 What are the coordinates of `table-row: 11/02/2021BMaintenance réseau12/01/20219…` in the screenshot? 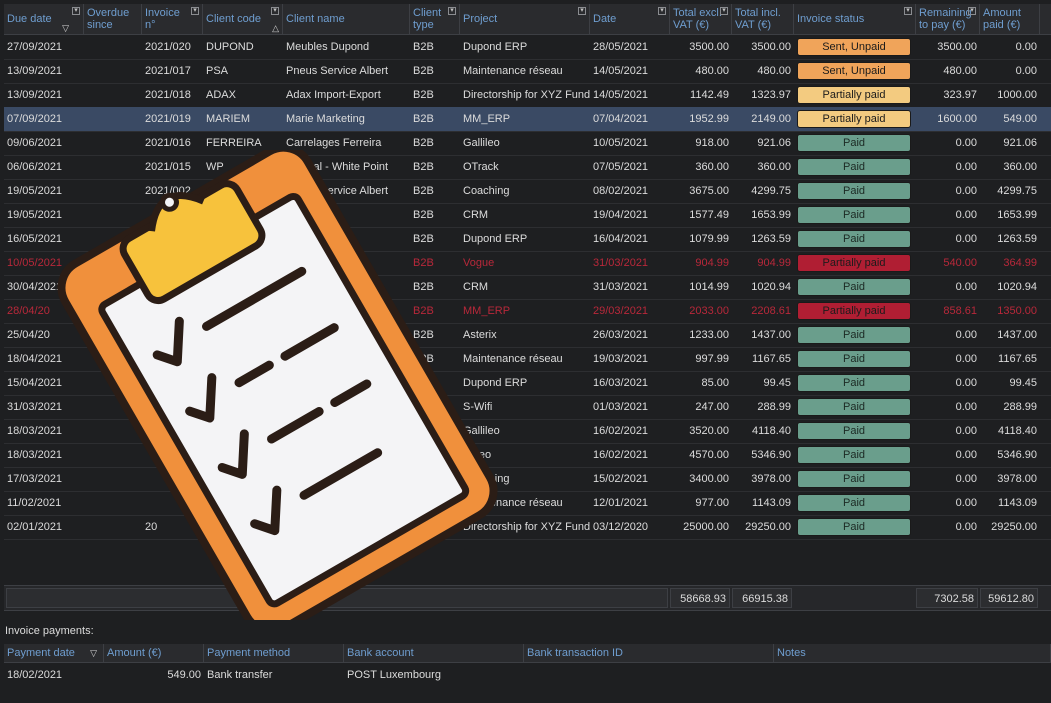 It's located at (527, 503).